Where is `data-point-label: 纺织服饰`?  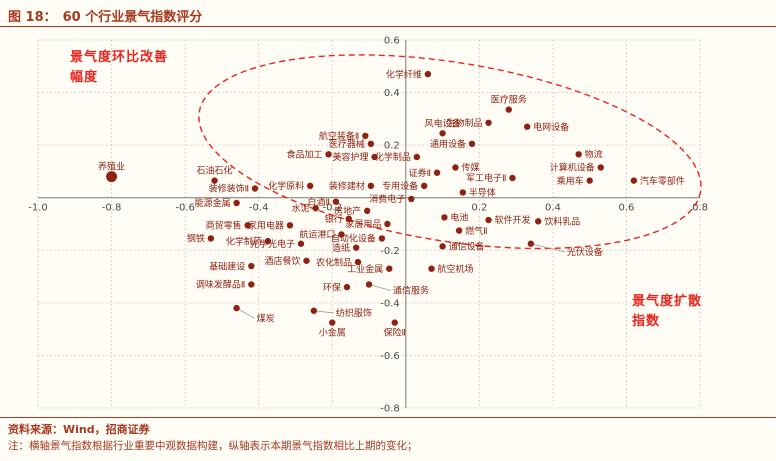 data-point-label: 纺织服饰 is located at coordinates (354, 313).